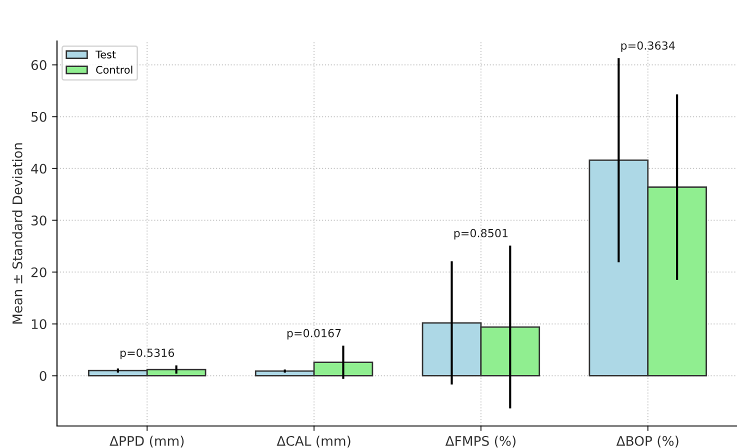 This screenshot has width=737, height=448. What do you see at coordinates (17, 233) in the screenshot?
I see `y-axis-title: Mean ± Standard Deviation` at bounding box center [17, 233].